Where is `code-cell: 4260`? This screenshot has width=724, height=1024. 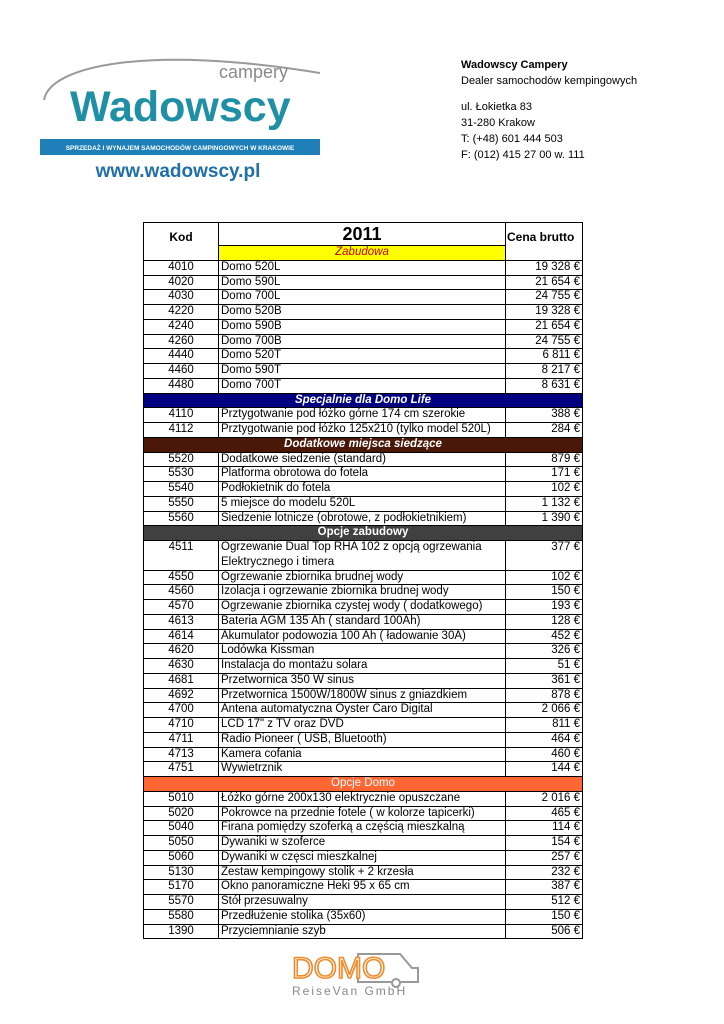 code-cell: 4260 is located at coordinates (181, 341).